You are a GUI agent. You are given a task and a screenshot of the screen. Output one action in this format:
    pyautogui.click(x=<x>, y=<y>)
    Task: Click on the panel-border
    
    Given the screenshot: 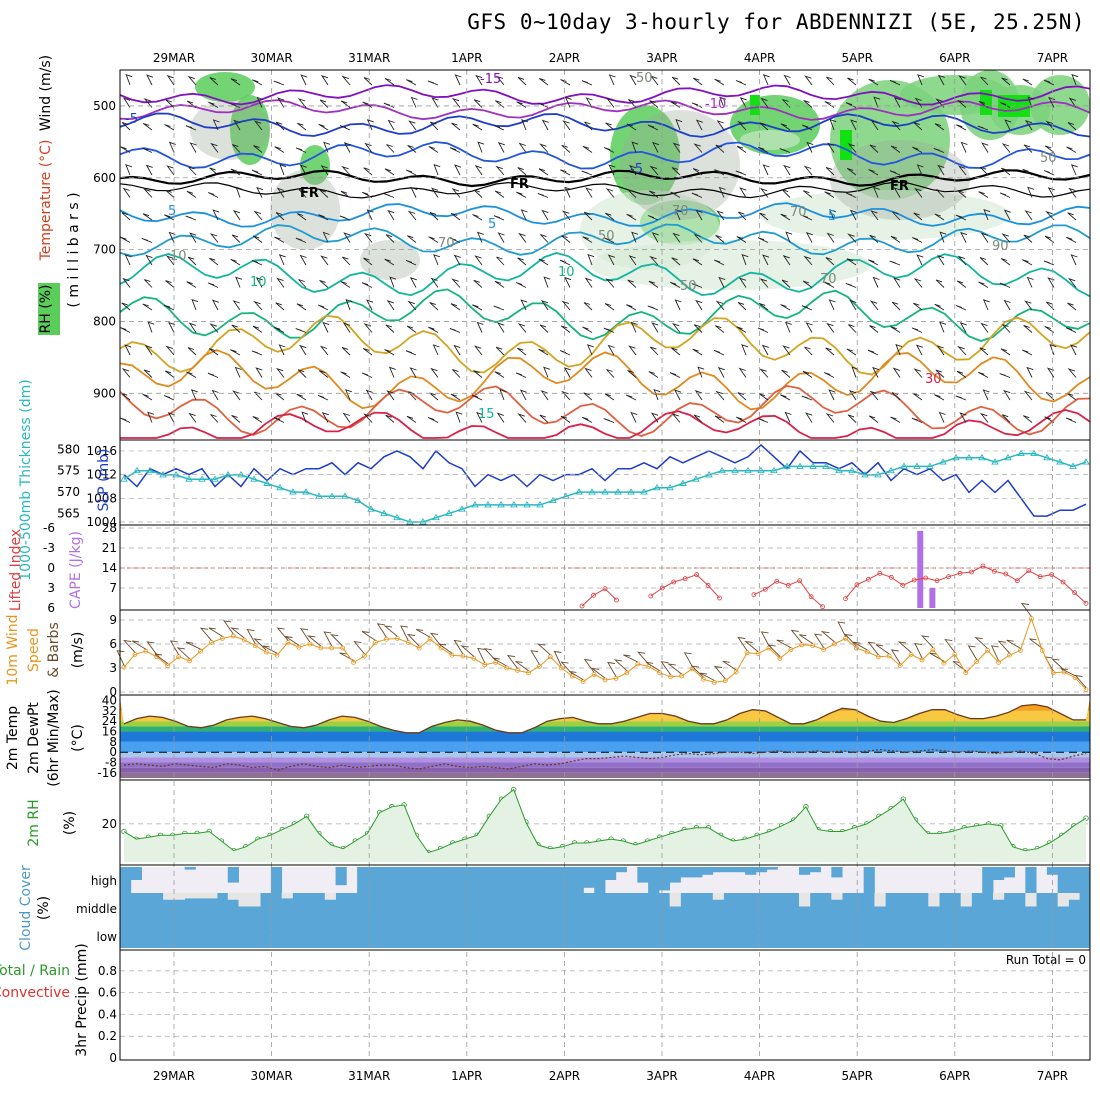 What is the action you would take?
    pyautogui.click(x=605, y=1005)
    